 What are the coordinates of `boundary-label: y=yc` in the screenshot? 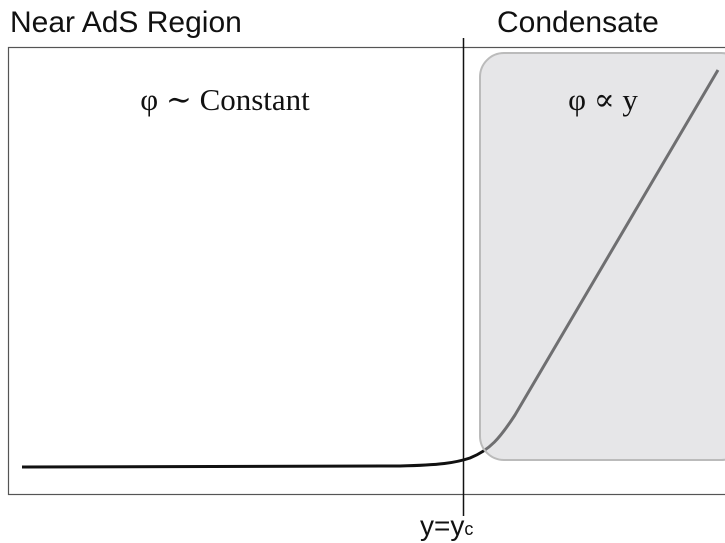 It's located at (446, 525).